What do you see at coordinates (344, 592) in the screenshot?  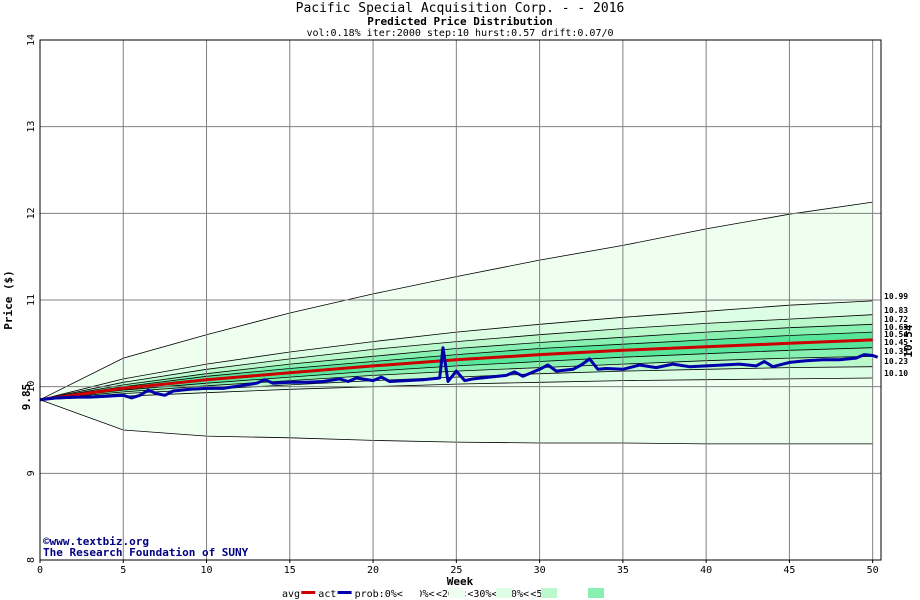 I see `legend-swatch-act` at bounding box center [344, 592].